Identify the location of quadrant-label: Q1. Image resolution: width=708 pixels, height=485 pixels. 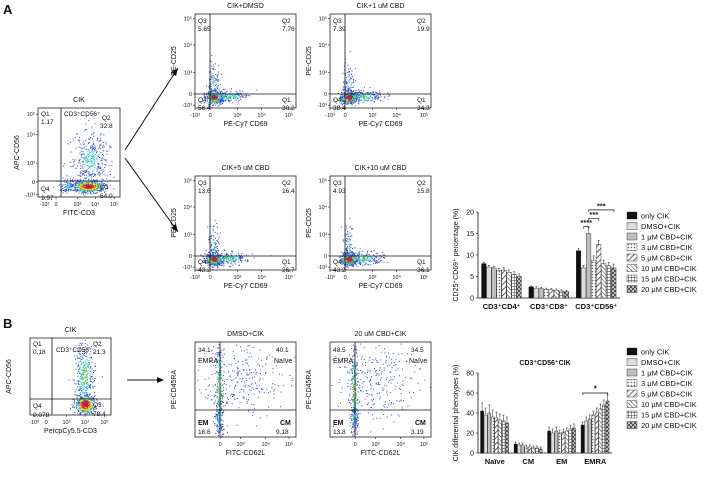
(421, 100).